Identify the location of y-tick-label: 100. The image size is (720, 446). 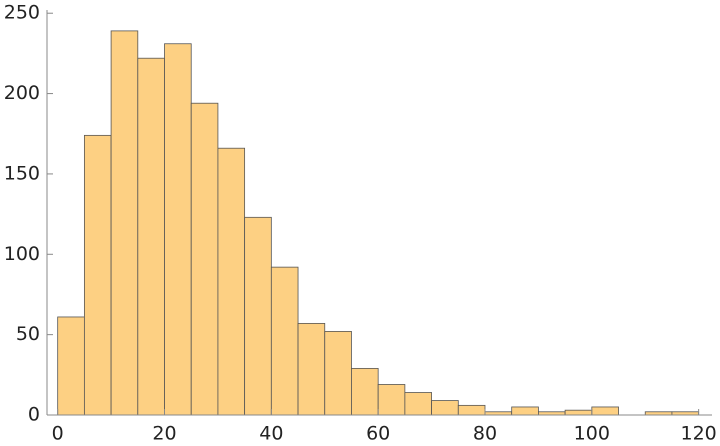
(22, 254).